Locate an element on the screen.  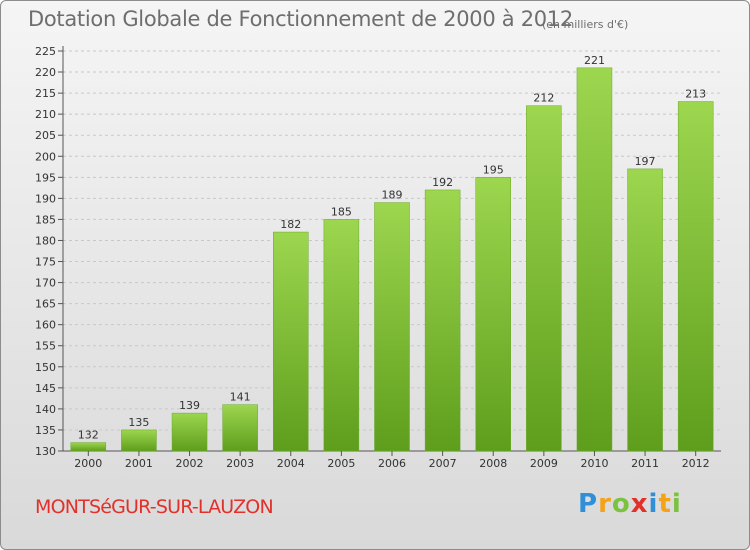
x-tick-label: 2007 is located at coordinates (443, 463).